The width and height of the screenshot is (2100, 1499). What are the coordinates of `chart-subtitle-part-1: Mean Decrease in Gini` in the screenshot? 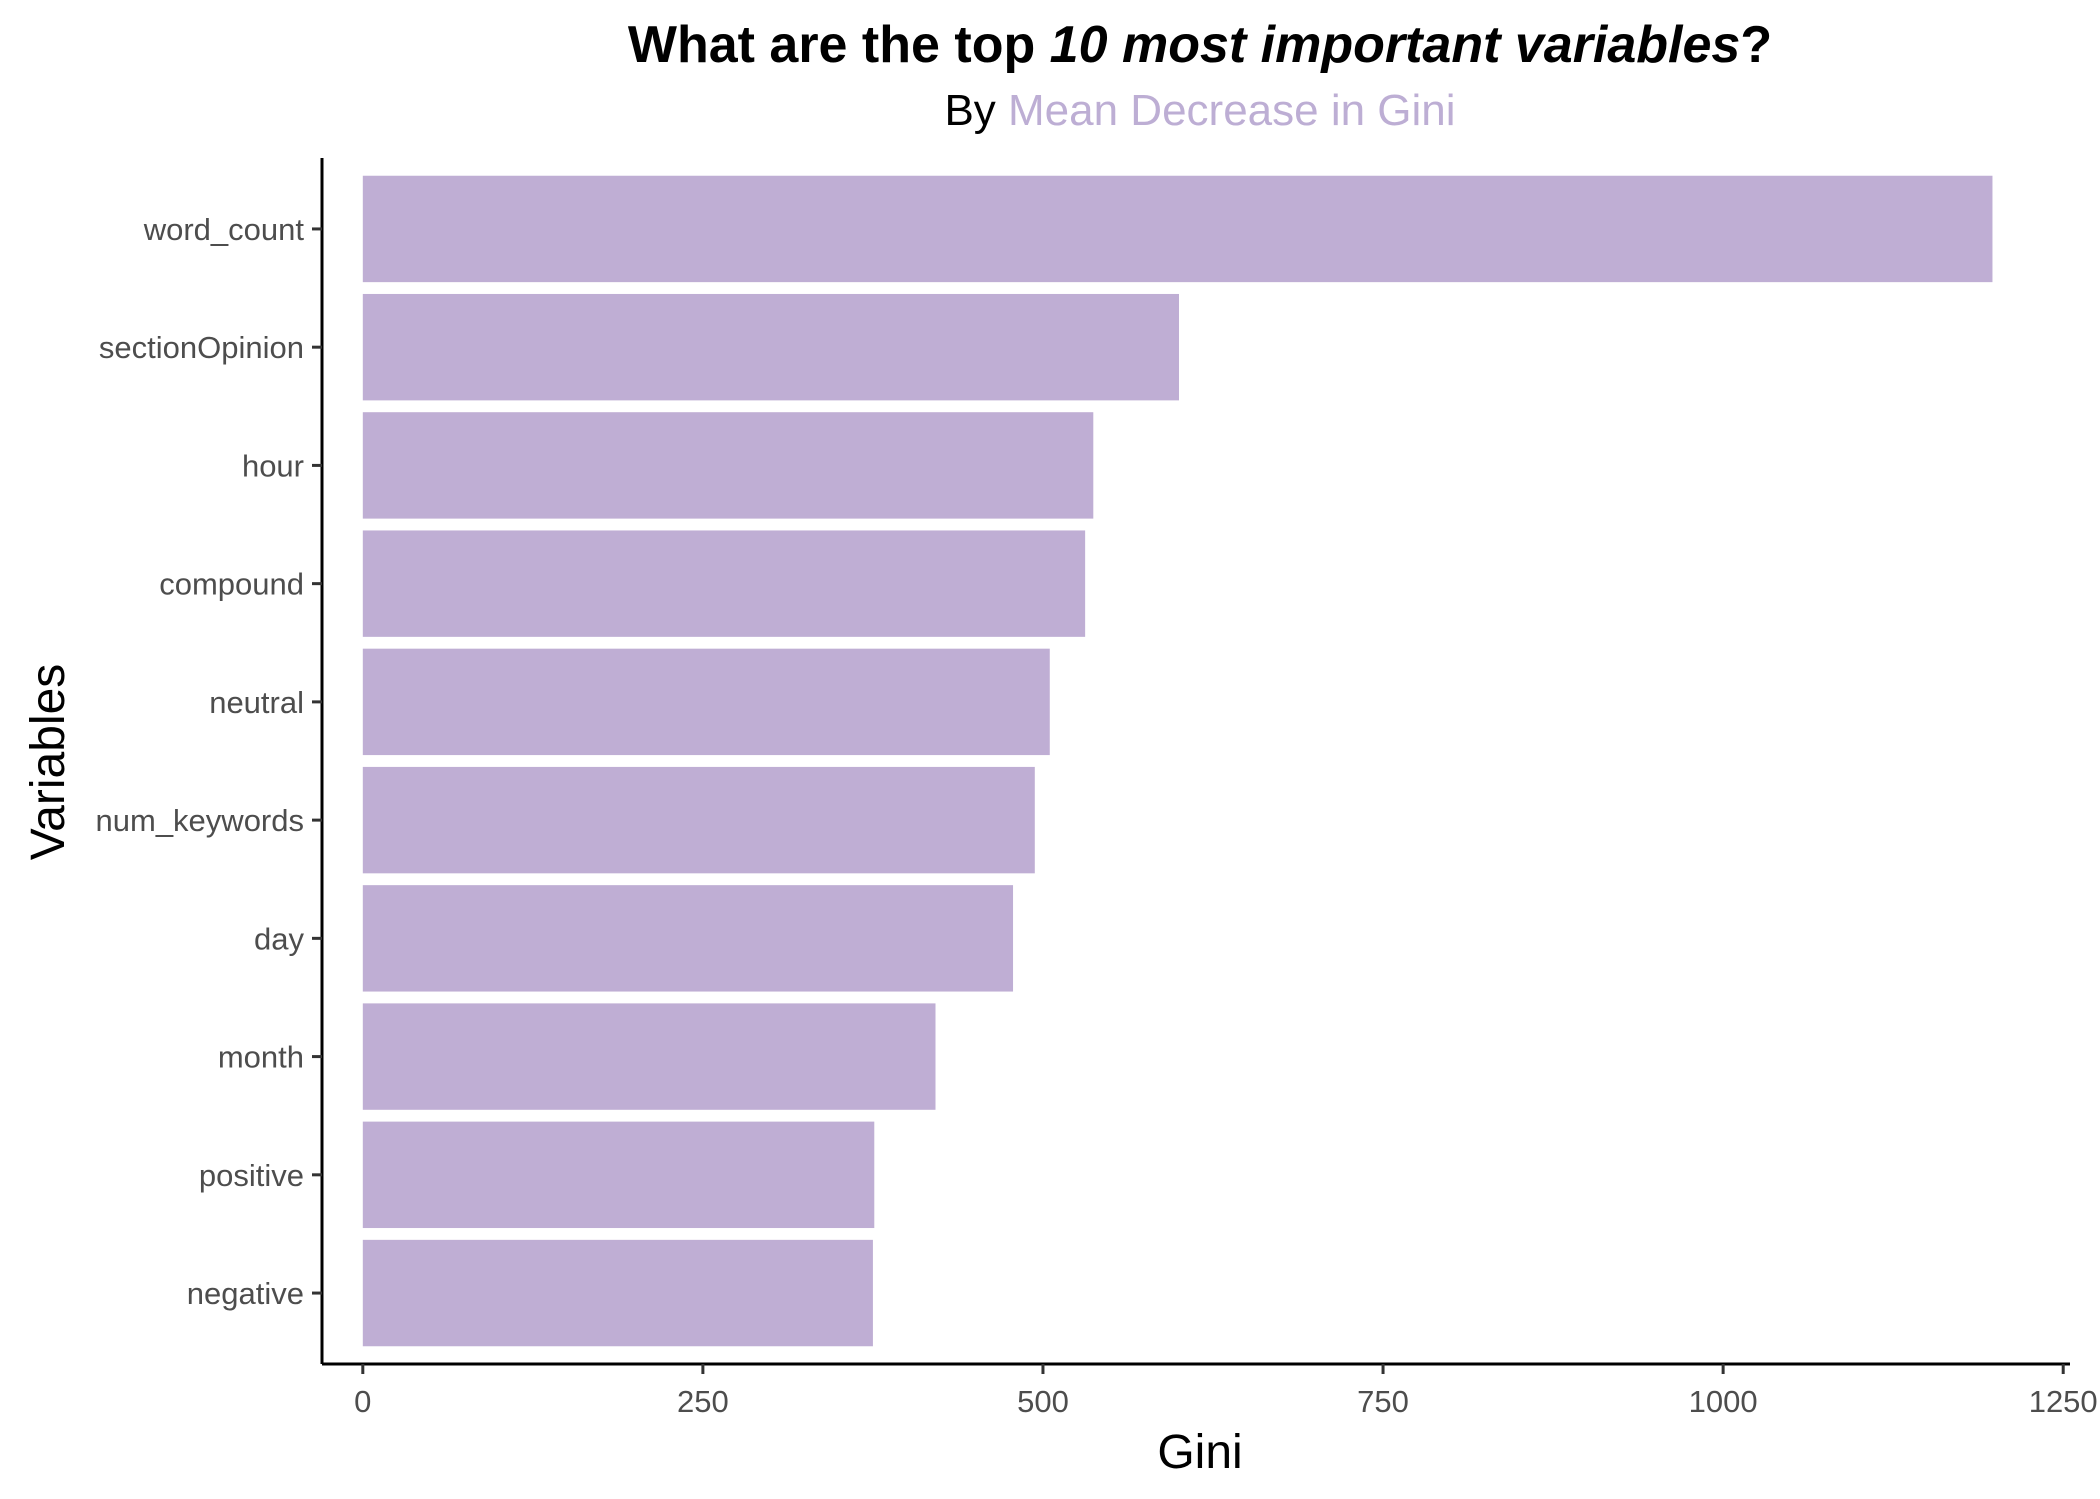 It's located at (1232, 110).